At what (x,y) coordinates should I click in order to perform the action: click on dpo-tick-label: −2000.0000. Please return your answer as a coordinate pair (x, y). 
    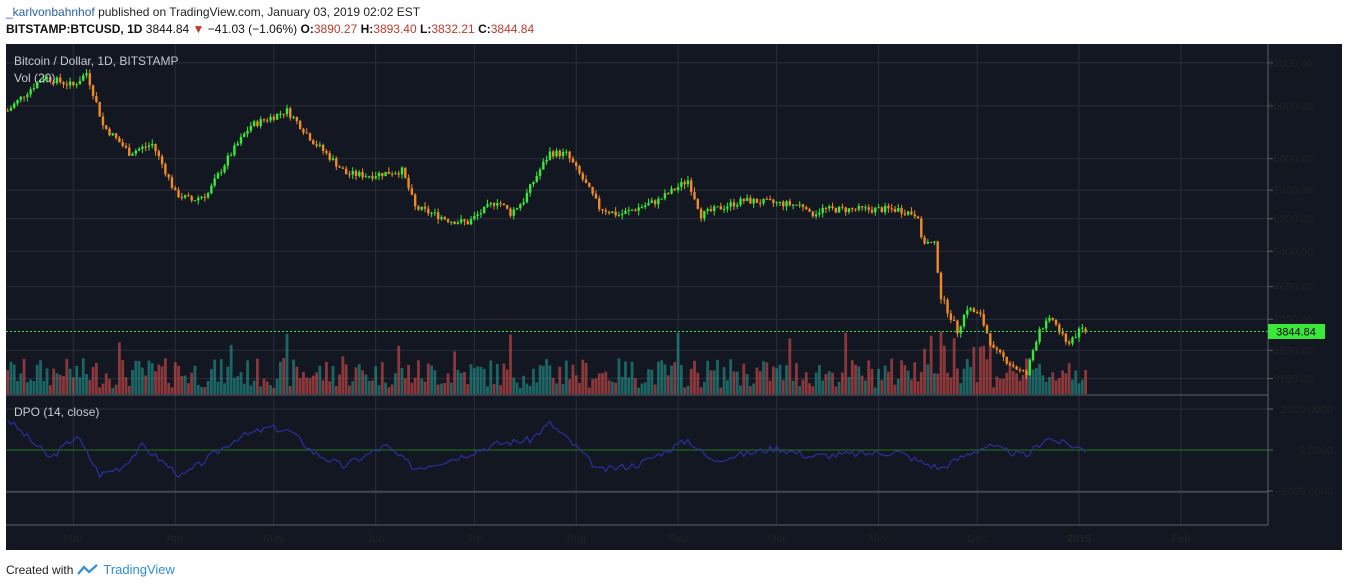
    Looking at the image, I should click on (1304, 492).